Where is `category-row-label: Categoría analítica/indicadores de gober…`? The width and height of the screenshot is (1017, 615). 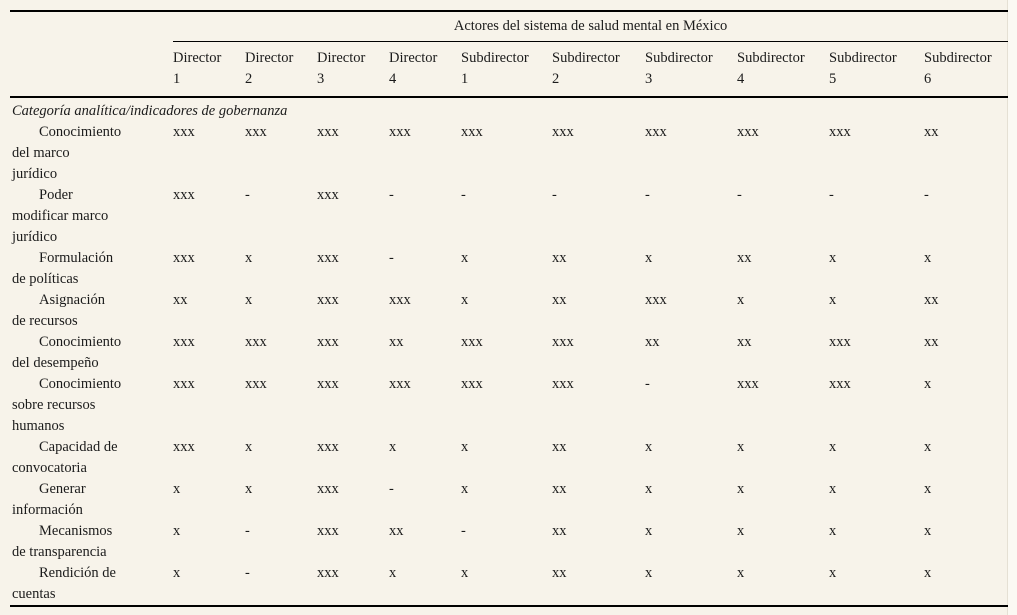 category-row-label: Categoría analítica/indicadores de gober… is located at coordinates (150, 111).